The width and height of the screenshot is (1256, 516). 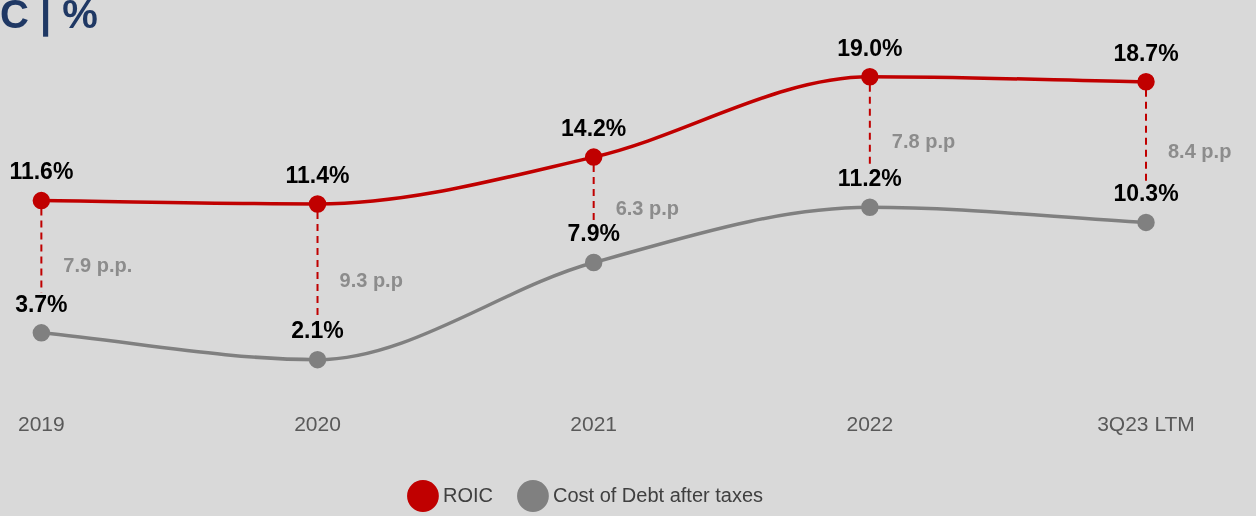 What do you see at coordinates (1146, 52) in the screenshot?
I see `data-label: 18.7%` at bounding box center [1146, 52].